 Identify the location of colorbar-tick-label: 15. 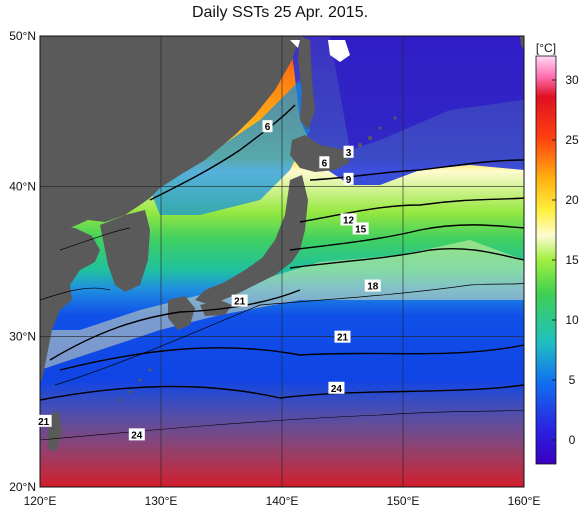
(572, 260).